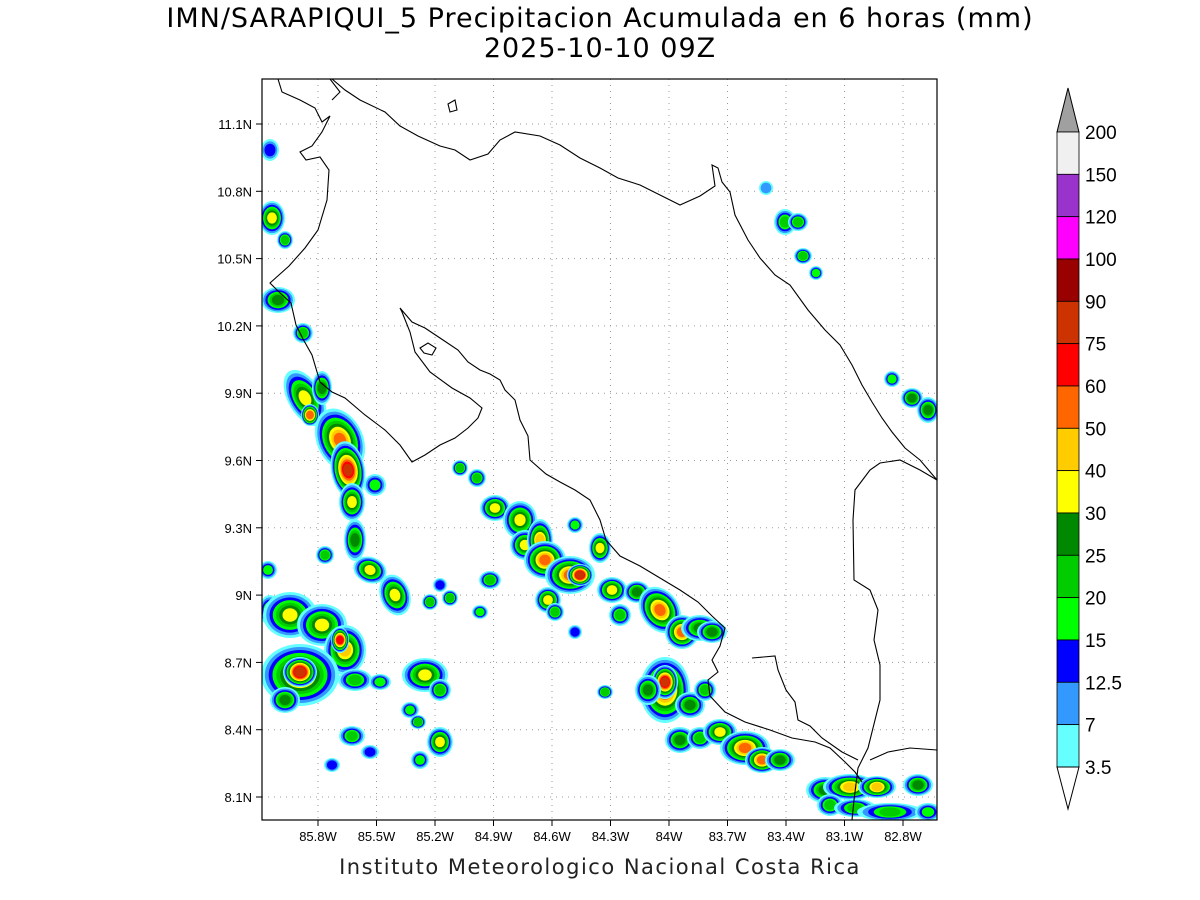 The image size is (1200, 900). What do you see at coordinates (1101, 260) in the screenshot?
I see `colorbar-label: 100` at bounding box center [1101, 260].